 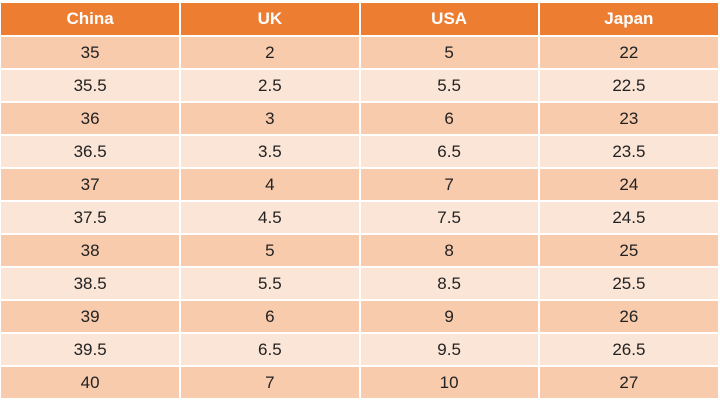 I want to click on table-row: 38 5 8 25, so click(x=359, y=250).